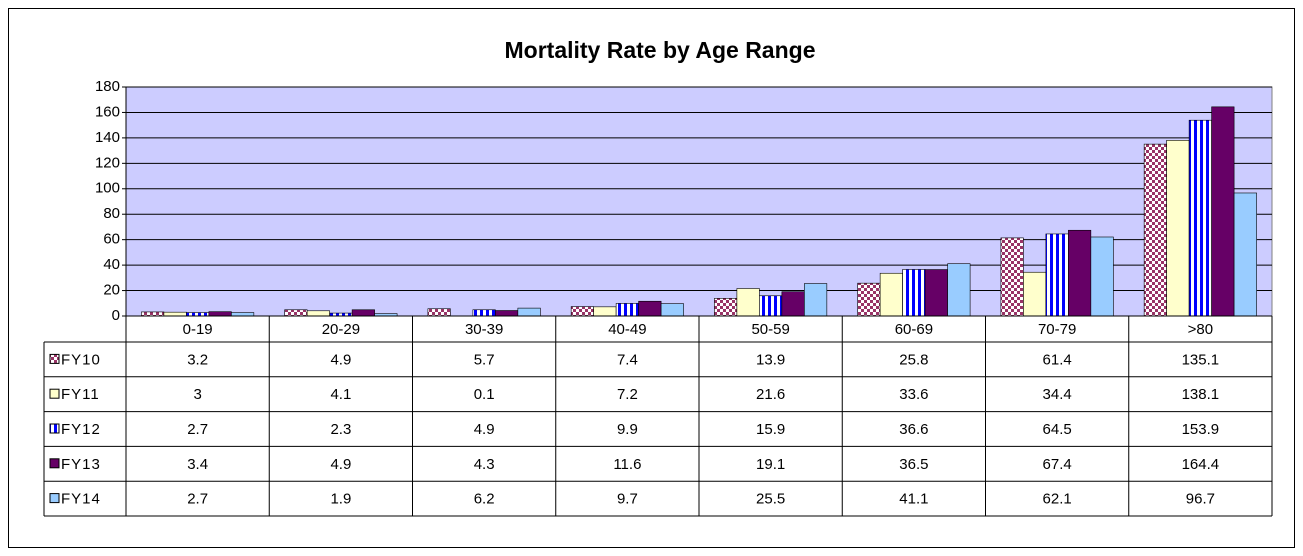 The width and height of the screenshot is (1303, 556). Describe the element at coordinates (111, 239) in the screenshot. I see `y-tick-label: 60` at that location.